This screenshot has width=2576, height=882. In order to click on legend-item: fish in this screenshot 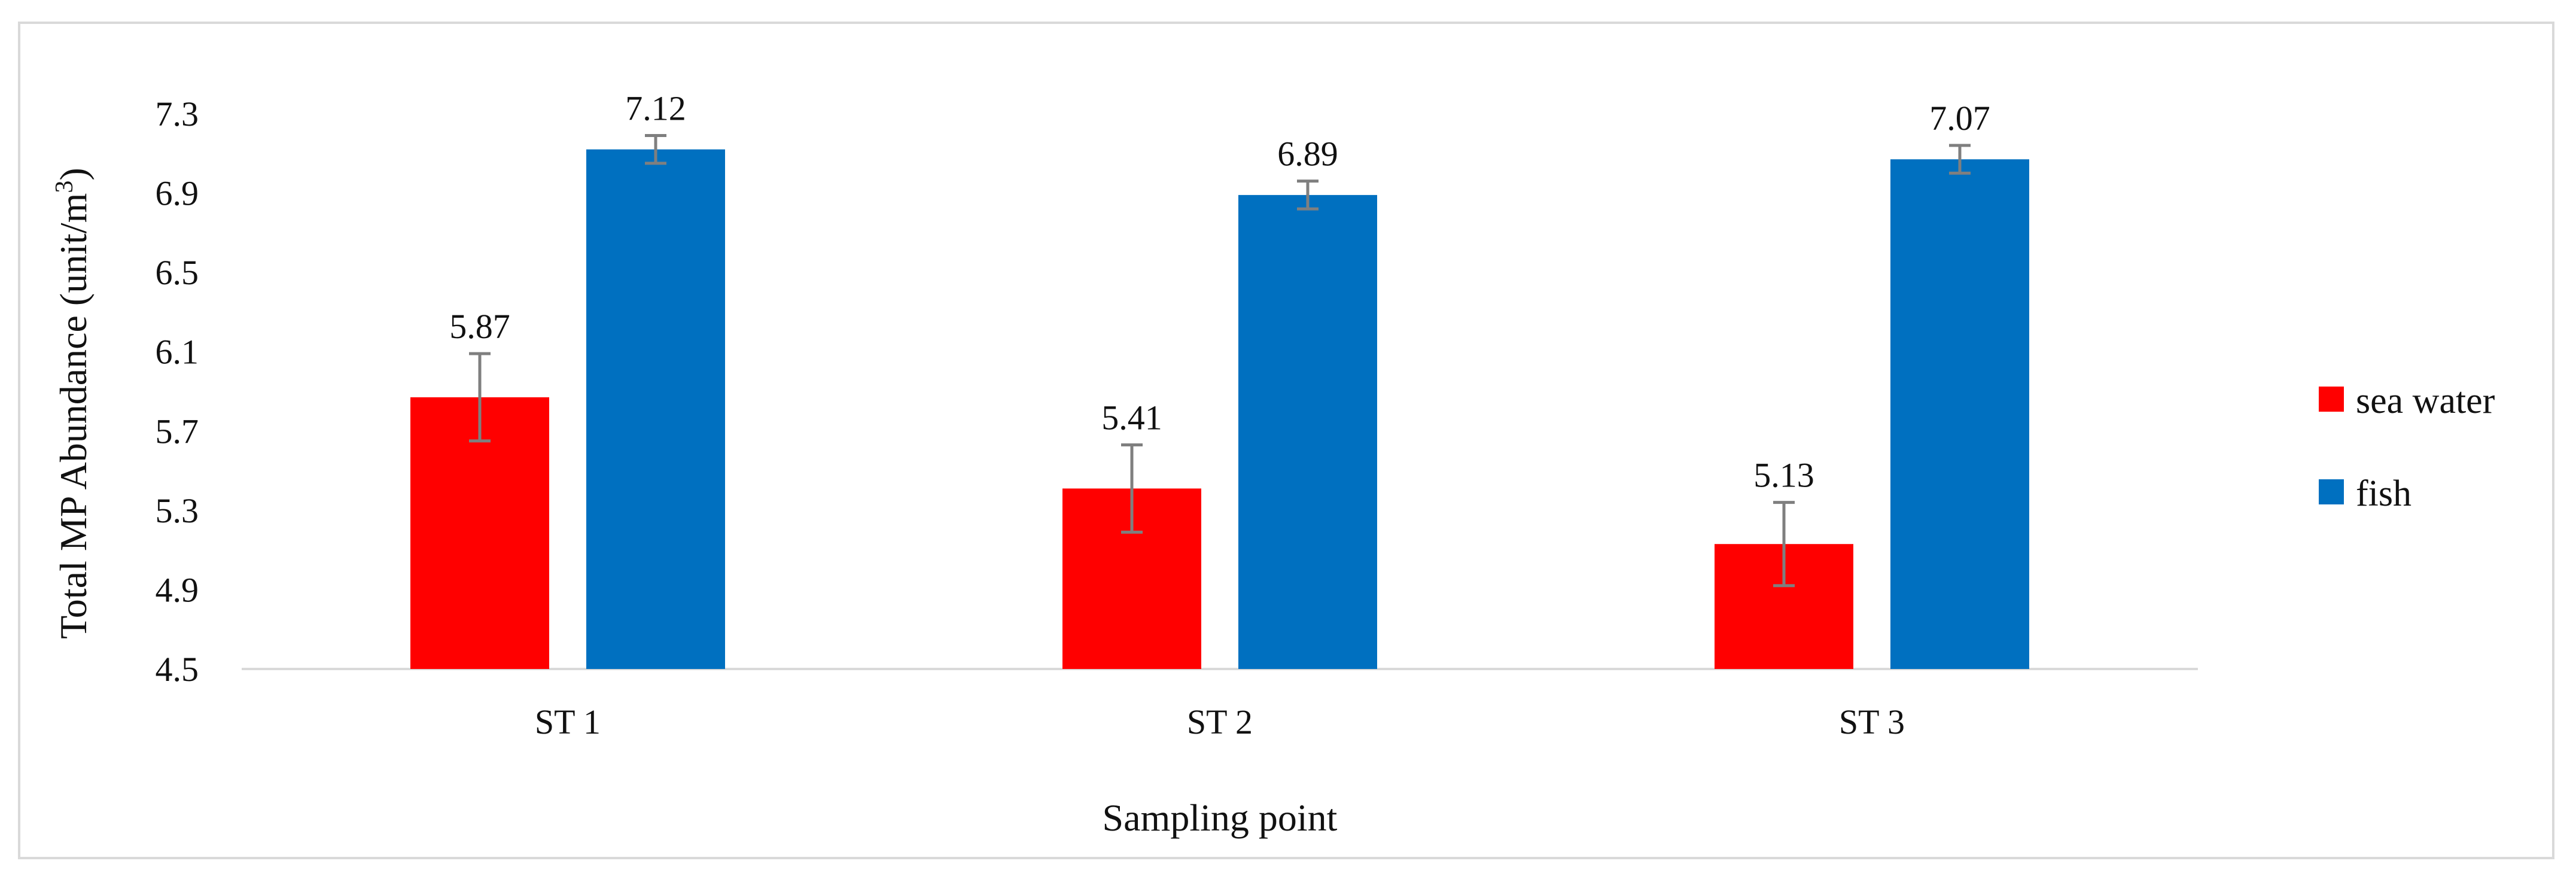, I will do `click(2365, 493)`.